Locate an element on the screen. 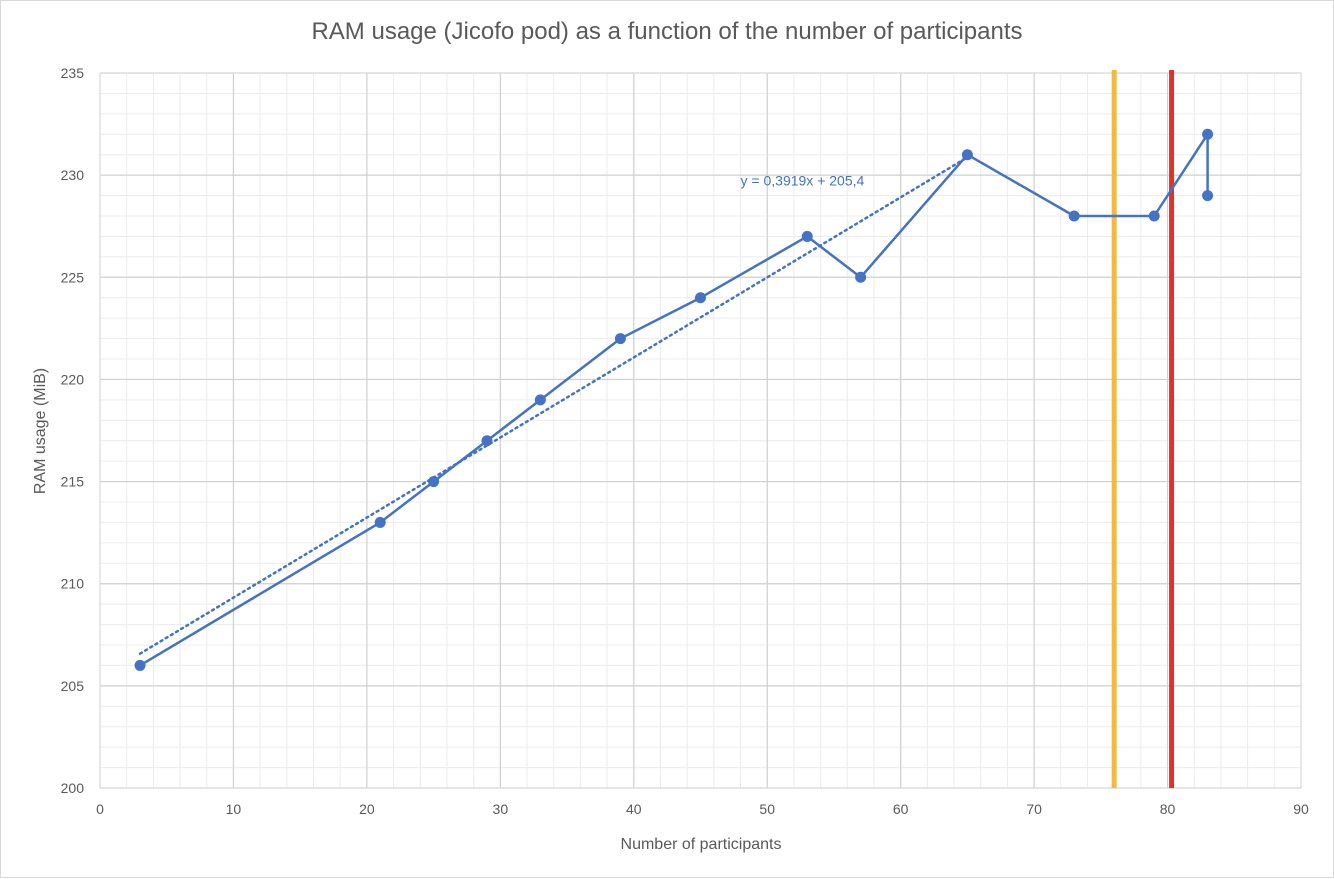  y-axis-tick-labels: 200 205 210 215 220 225 230 235 is located at coordinates (73, 430).